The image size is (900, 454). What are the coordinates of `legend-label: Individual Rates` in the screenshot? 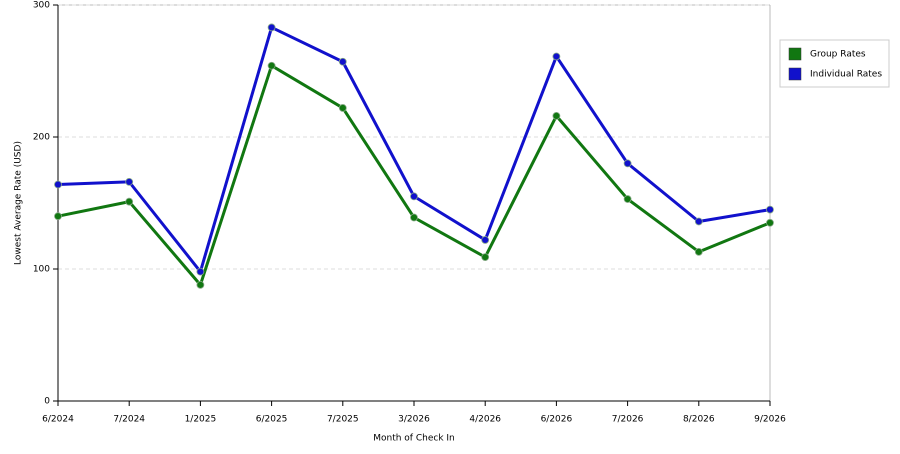 It's located at (846, 75).